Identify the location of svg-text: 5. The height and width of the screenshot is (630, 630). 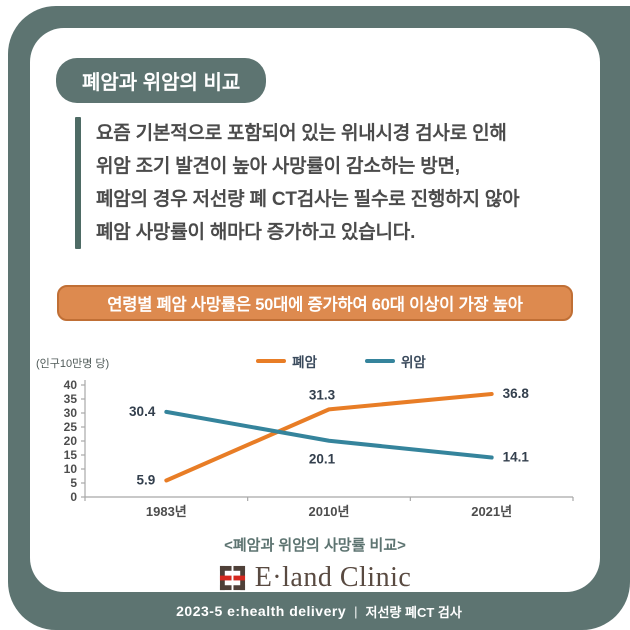
(73, 483).